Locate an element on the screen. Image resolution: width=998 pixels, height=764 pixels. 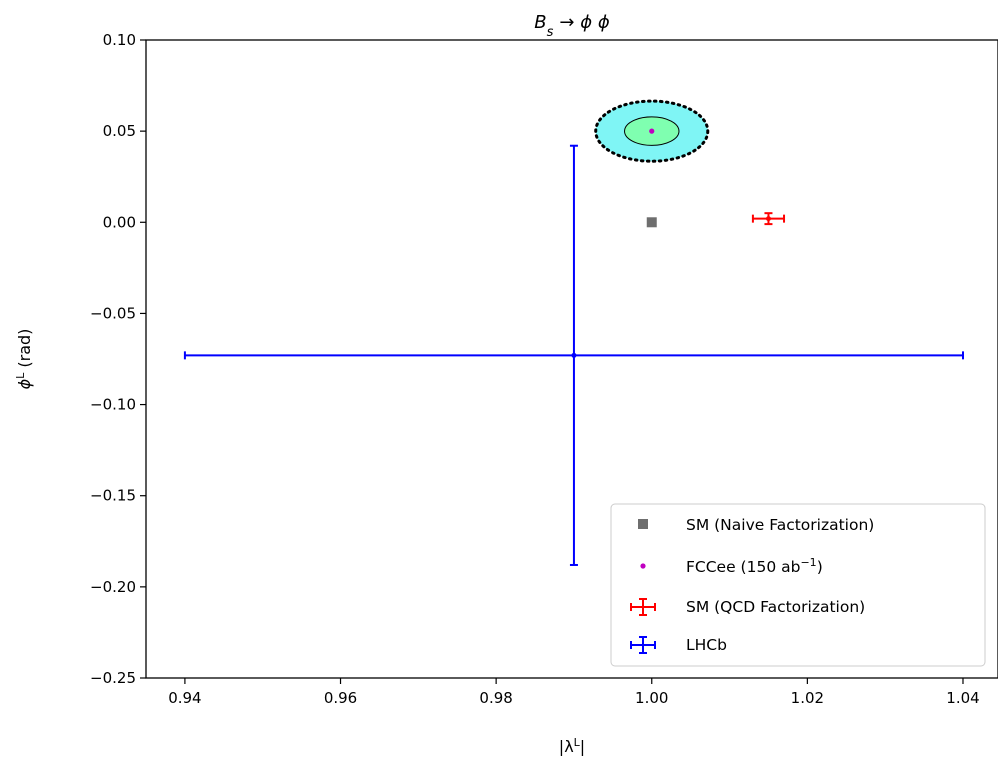
fccee-point is located at coordinates (652, 131).